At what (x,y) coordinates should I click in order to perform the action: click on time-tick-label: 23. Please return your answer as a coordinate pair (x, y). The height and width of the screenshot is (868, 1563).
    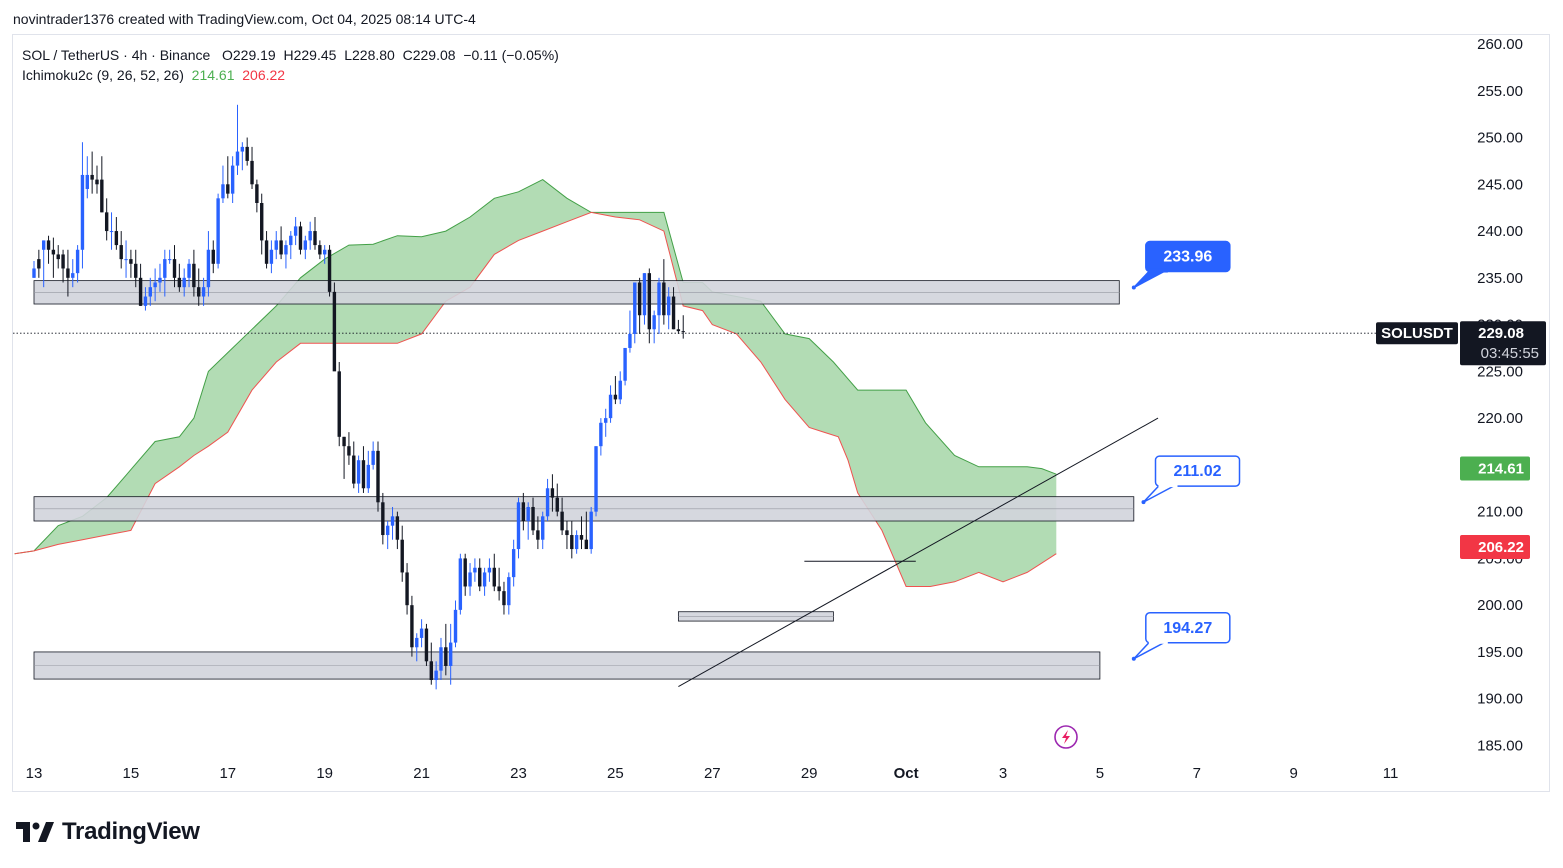
    Looking at the image, I should click on (518, 773).